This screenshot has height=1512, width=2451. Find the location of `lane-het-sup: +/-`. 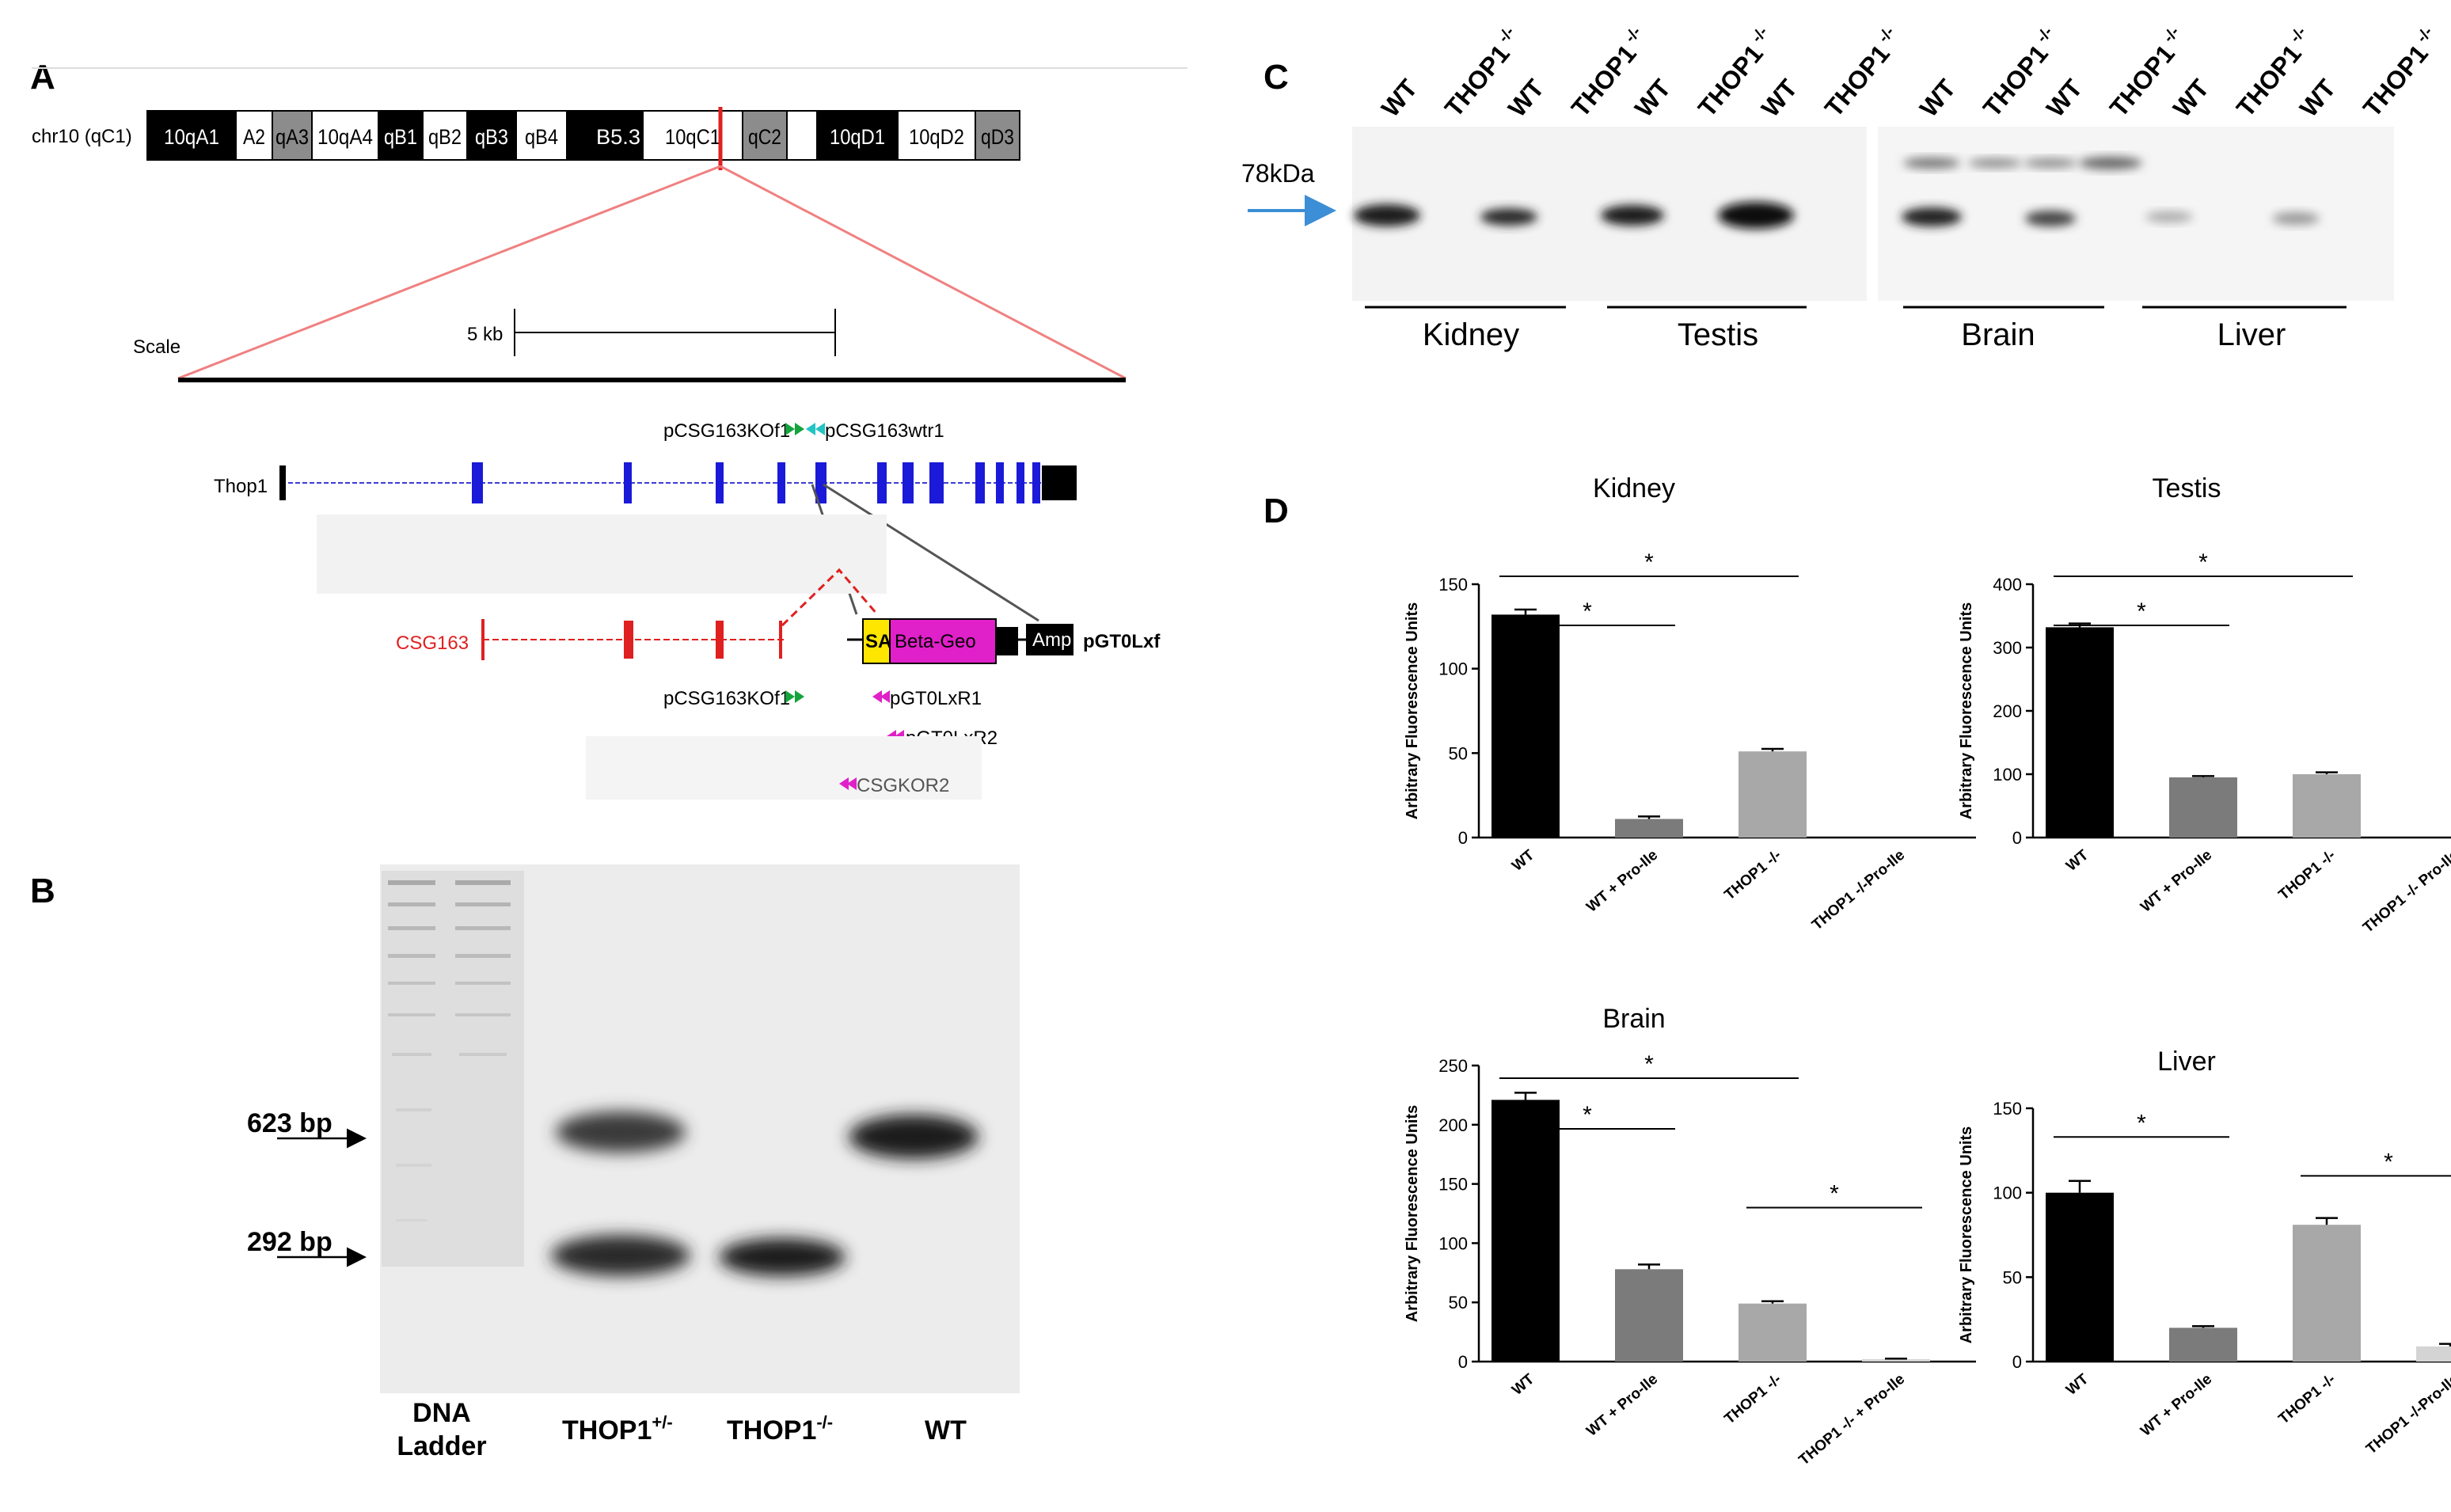

lane-het-sup: +/- is located at coordinates (662, 1422).